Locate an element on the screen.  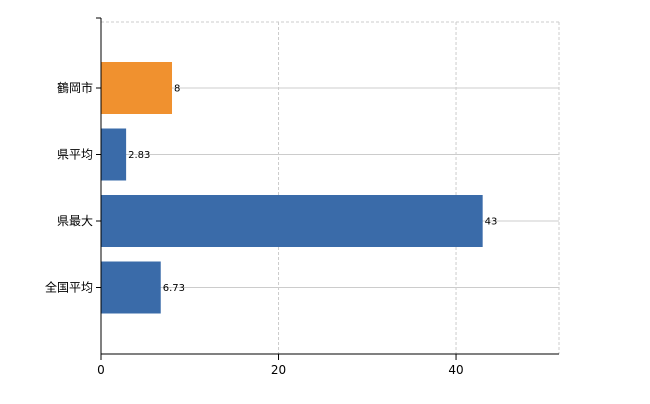
x-tick-label-1: 0 is located at coordinates (101, 370).